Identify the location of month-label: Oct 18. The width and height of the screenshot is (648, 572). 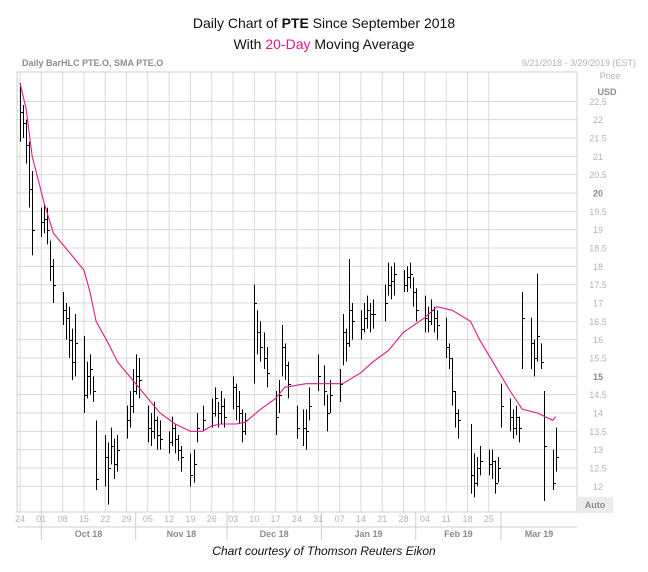
(89, 534).